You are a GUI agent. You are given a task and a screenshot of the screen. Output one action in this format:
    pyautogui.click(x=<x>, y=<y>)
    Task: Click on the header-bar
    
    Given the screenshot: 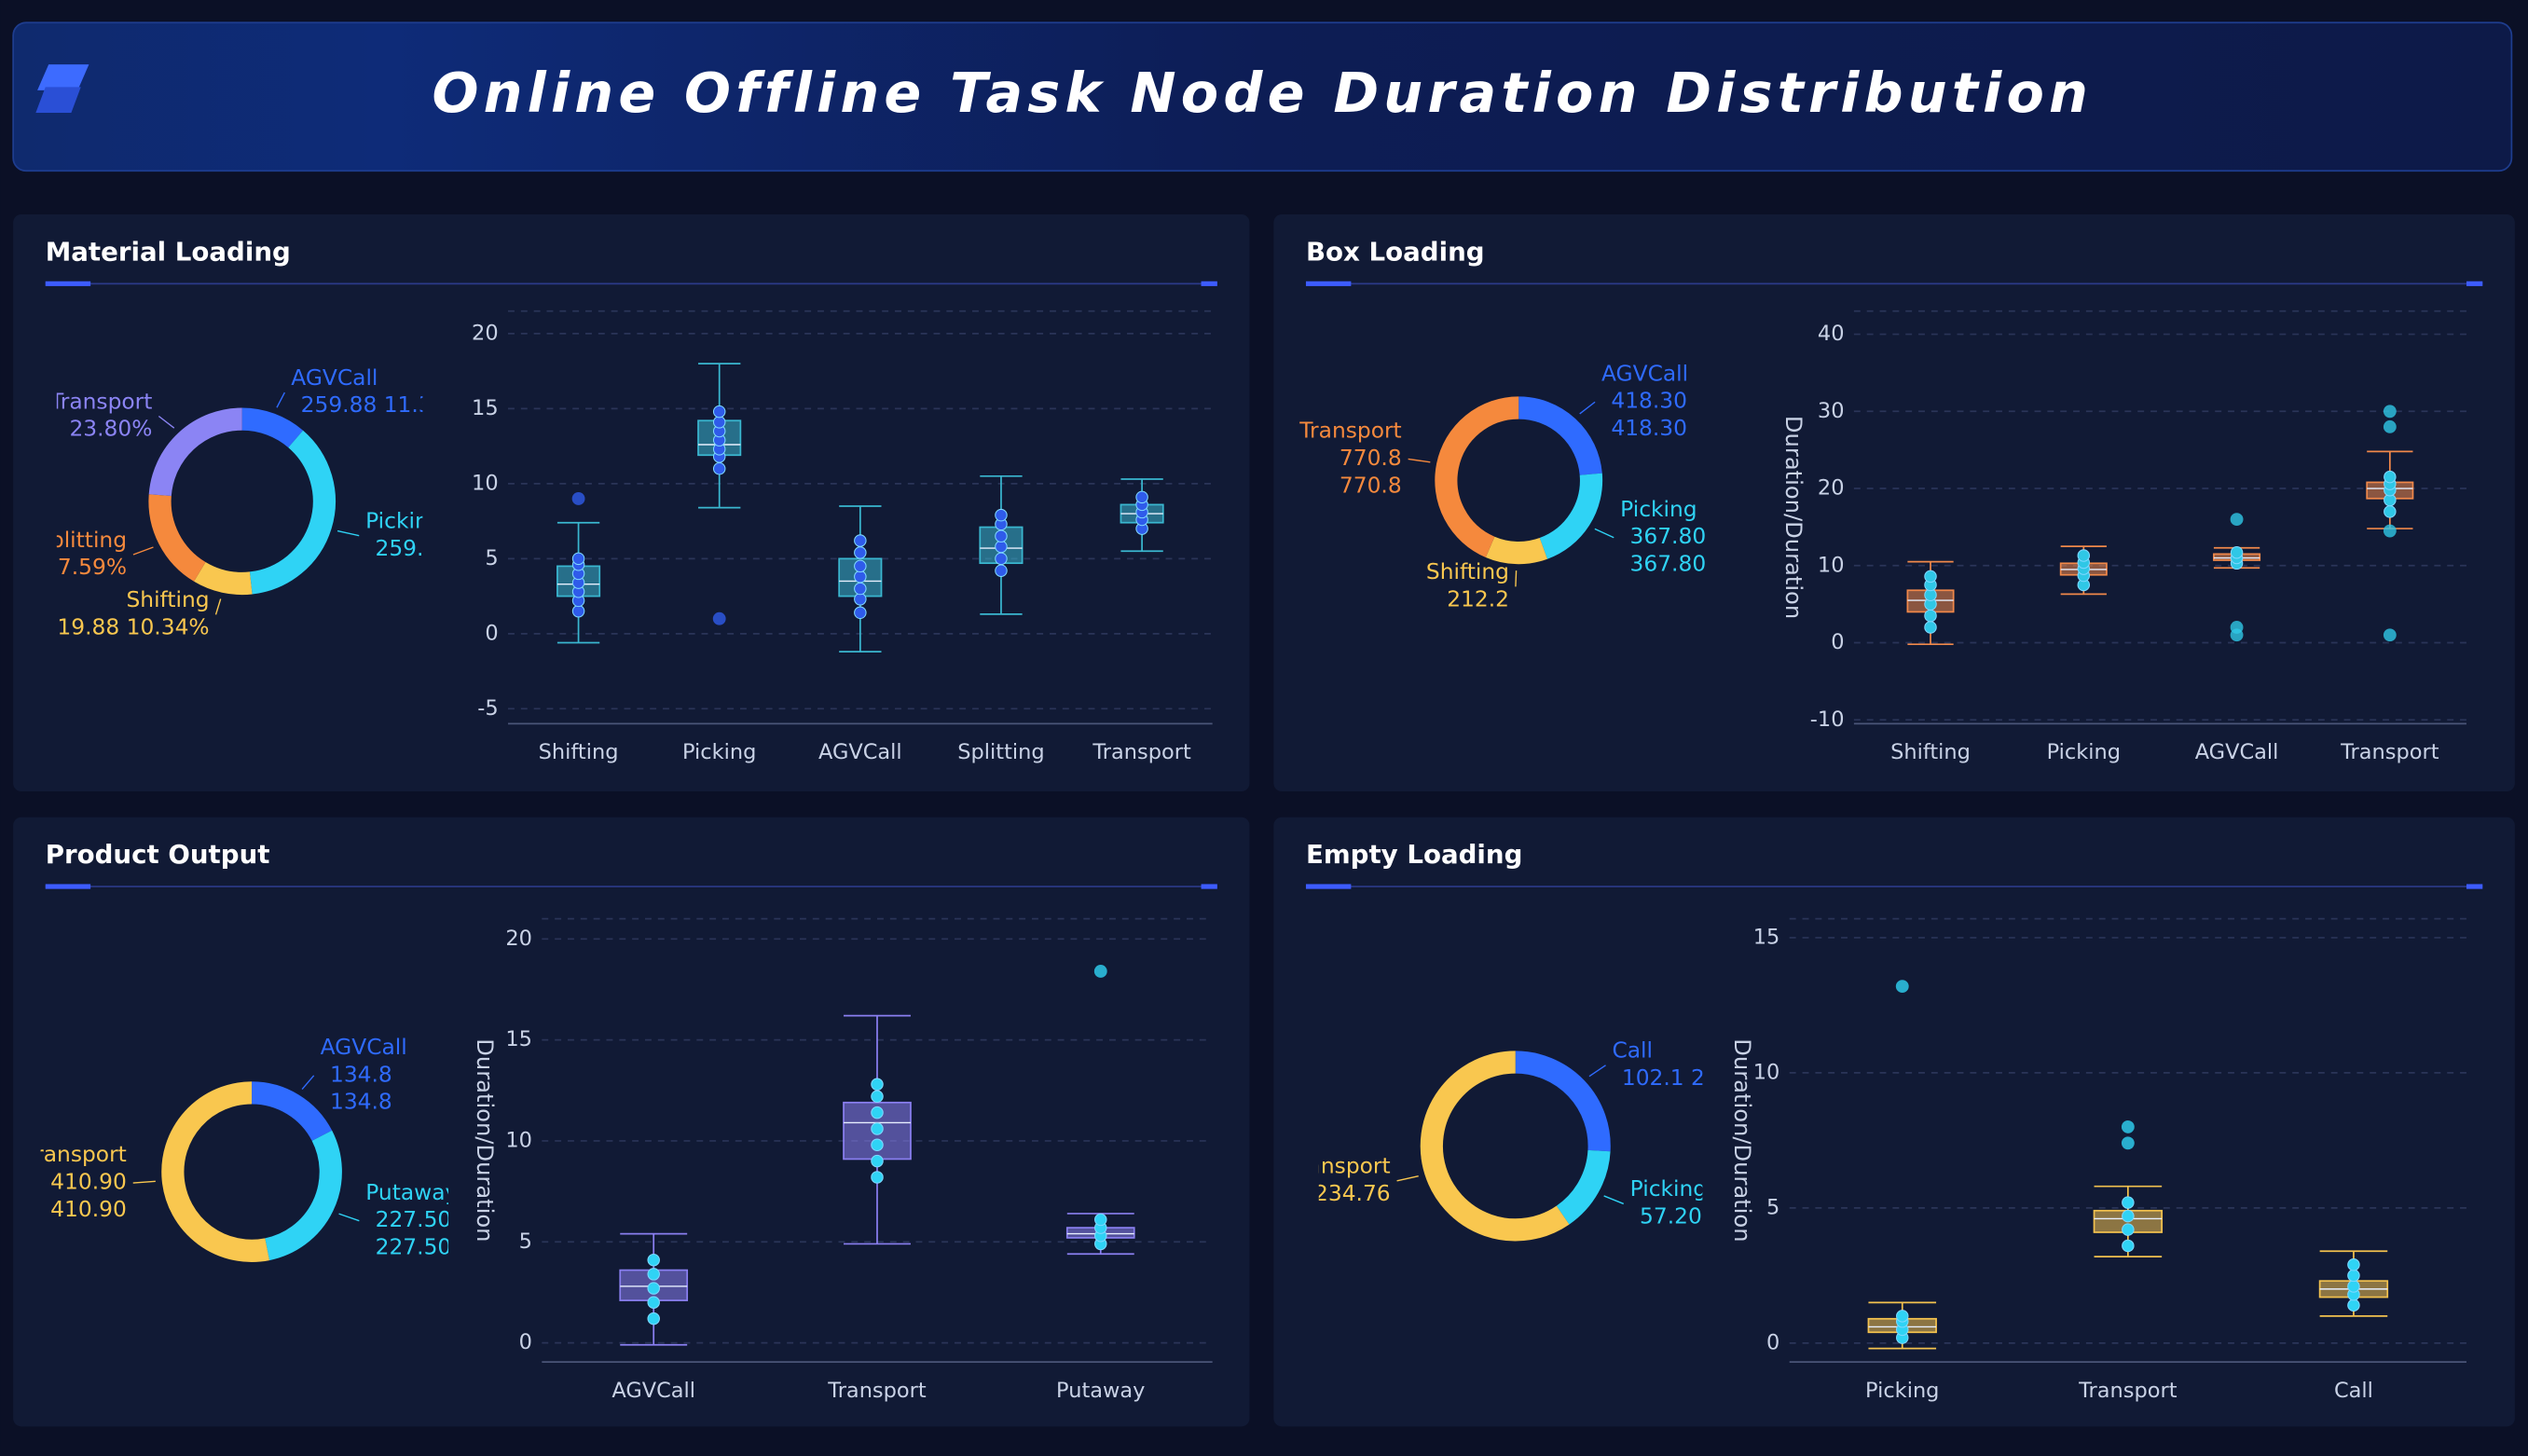 What is the action you would take?
    pyautogui.click(x=1262, y=96)
    